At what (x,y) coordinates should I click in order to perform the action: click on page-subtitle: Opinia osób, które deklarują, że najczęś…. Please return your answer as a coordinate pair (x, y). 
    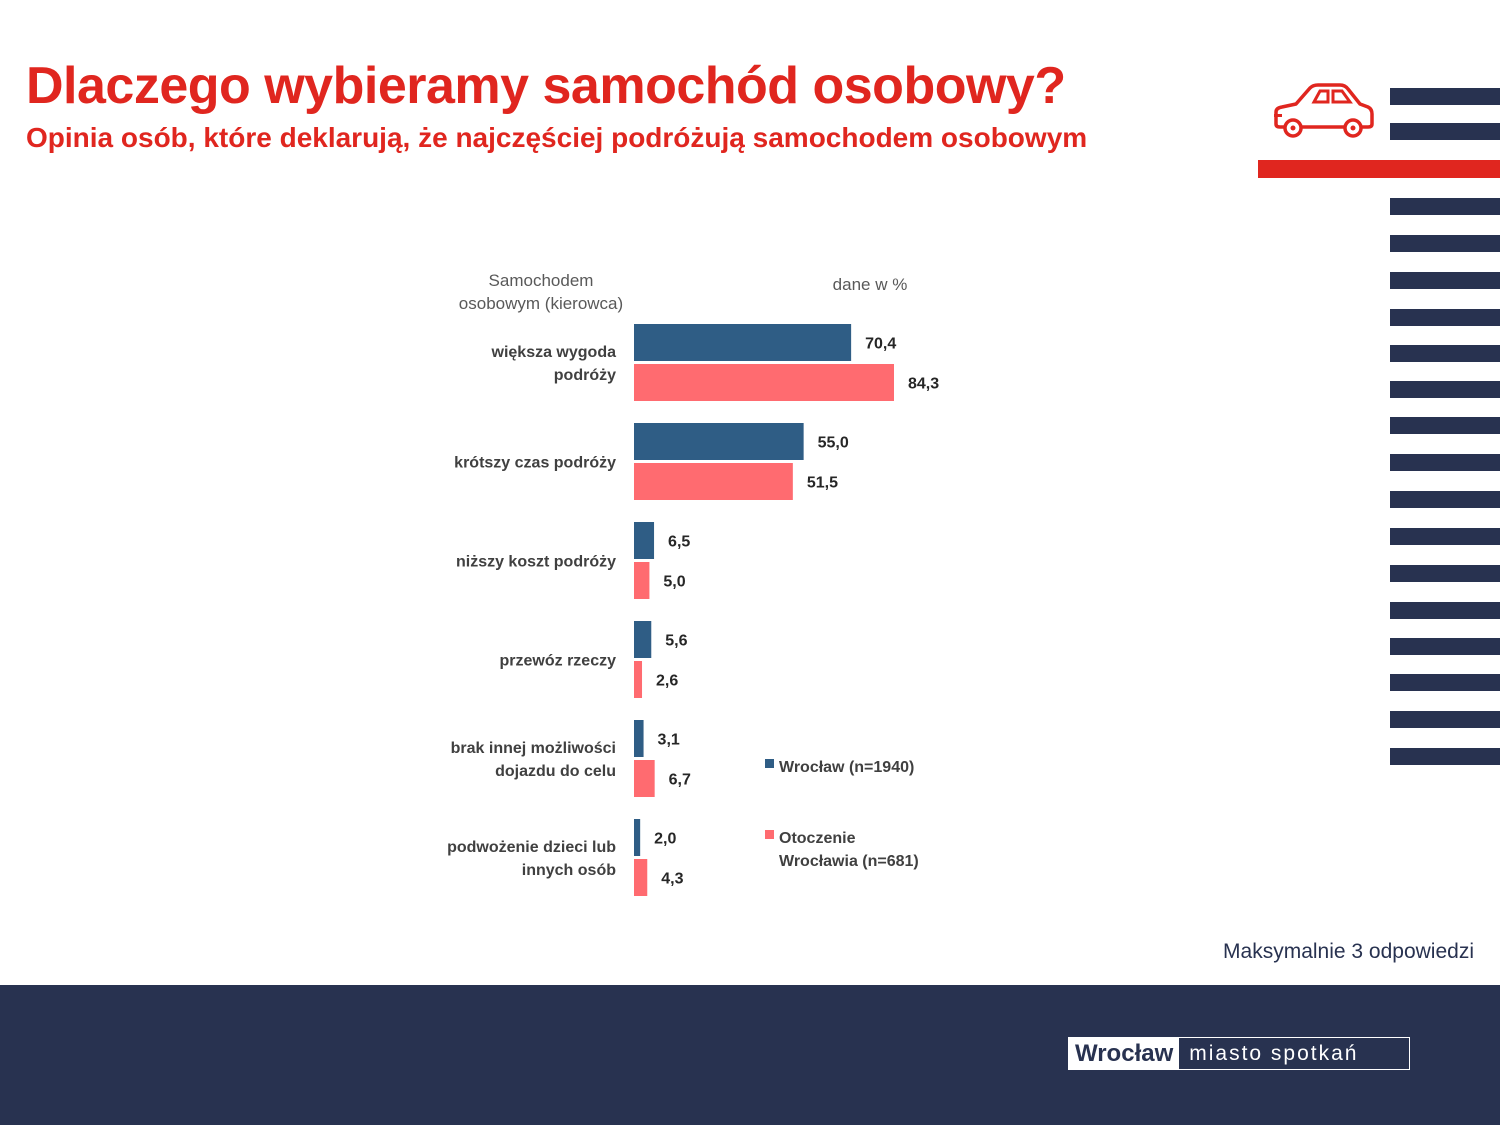
    Looking at the image, I should click on (557, 137).